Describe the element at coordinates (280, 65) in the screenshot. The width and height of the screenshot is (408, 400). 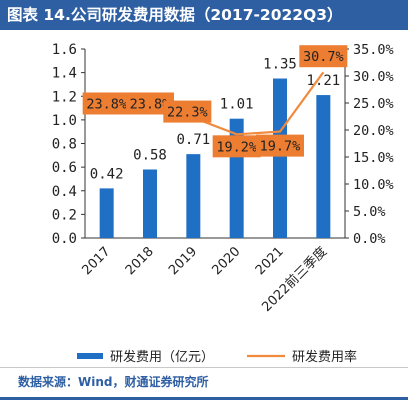
I see `bar-value-label: 1.35` at that location.